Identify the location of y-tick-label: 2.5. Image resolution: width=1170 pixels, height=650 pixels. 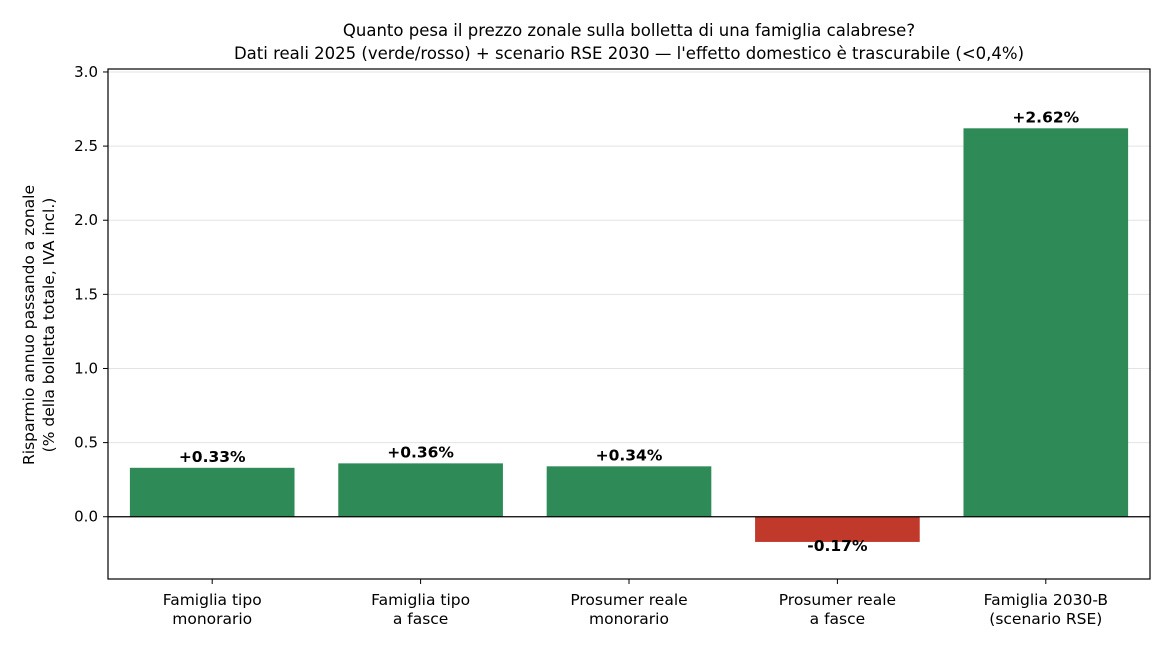
(86, 146).